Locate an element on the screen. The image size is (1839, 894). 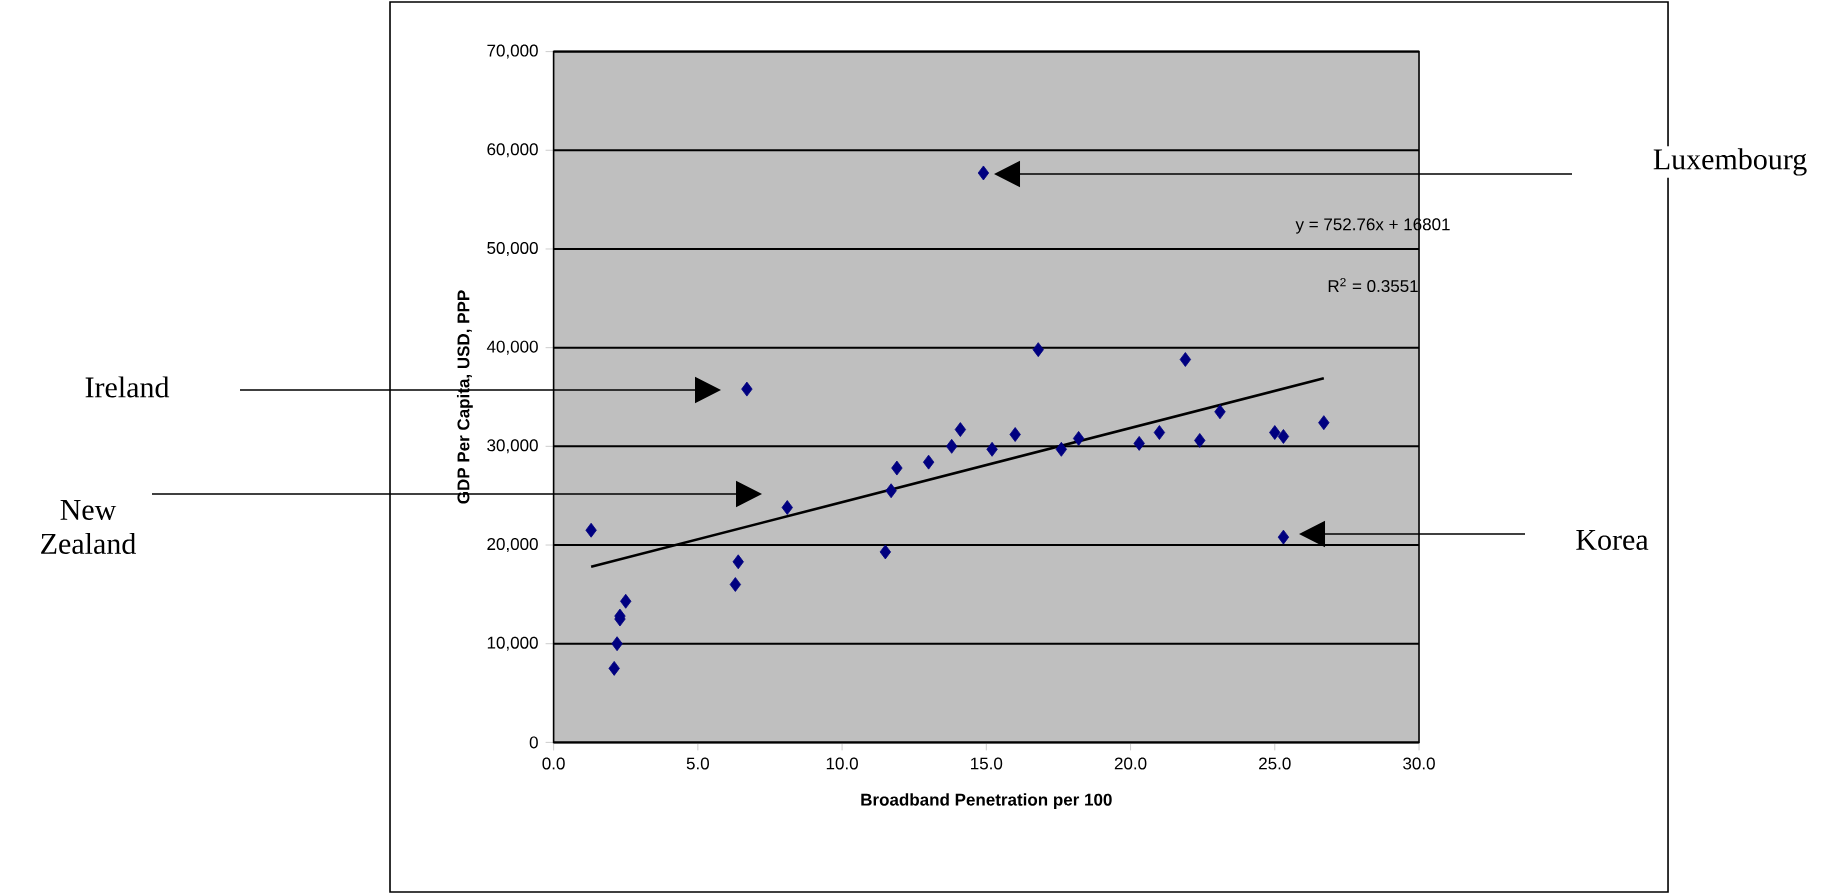
y-tick-label: 70,000 is located at coordinates (512, 51).